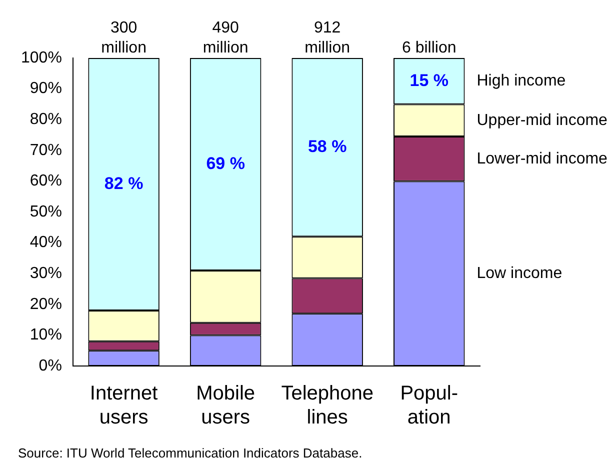 This screenshot has height=462, width=610. Describe the element at coordinates (46, 243) in the screenshot. I see `y-tick-label: 40%` at that location.